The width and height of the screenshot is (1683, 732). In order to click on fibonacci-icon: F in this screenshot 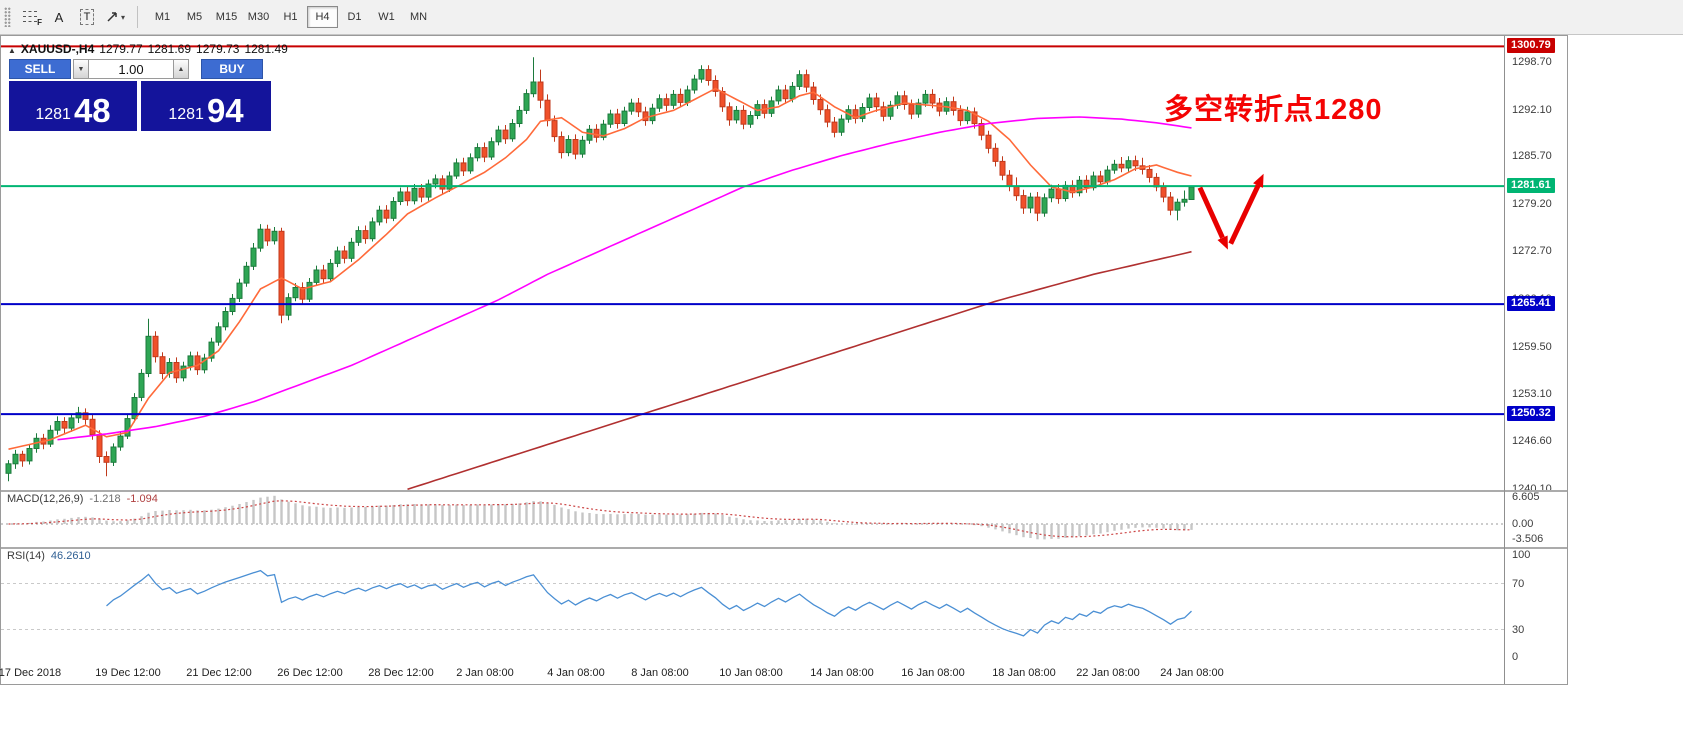, I will do `click(32, 18)`.